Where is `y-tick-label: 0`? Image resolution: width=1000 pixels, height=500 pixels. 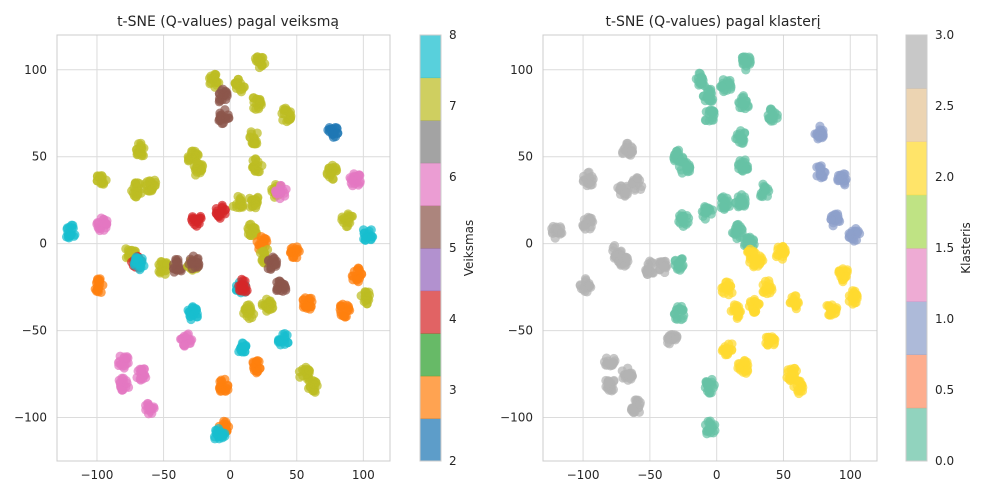 y-tick-label: 0 is located at coordinates (43, 244).